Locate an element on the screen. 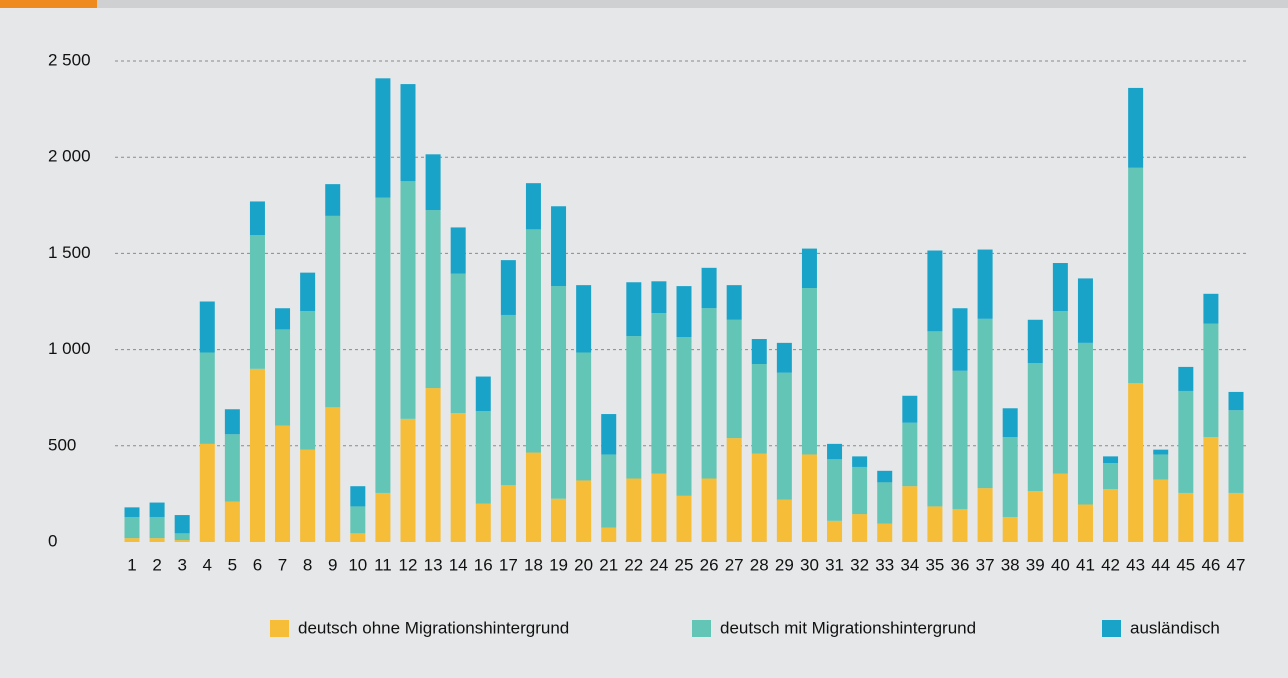  x-tick-label: 6 is located at coordinates (257, 564).